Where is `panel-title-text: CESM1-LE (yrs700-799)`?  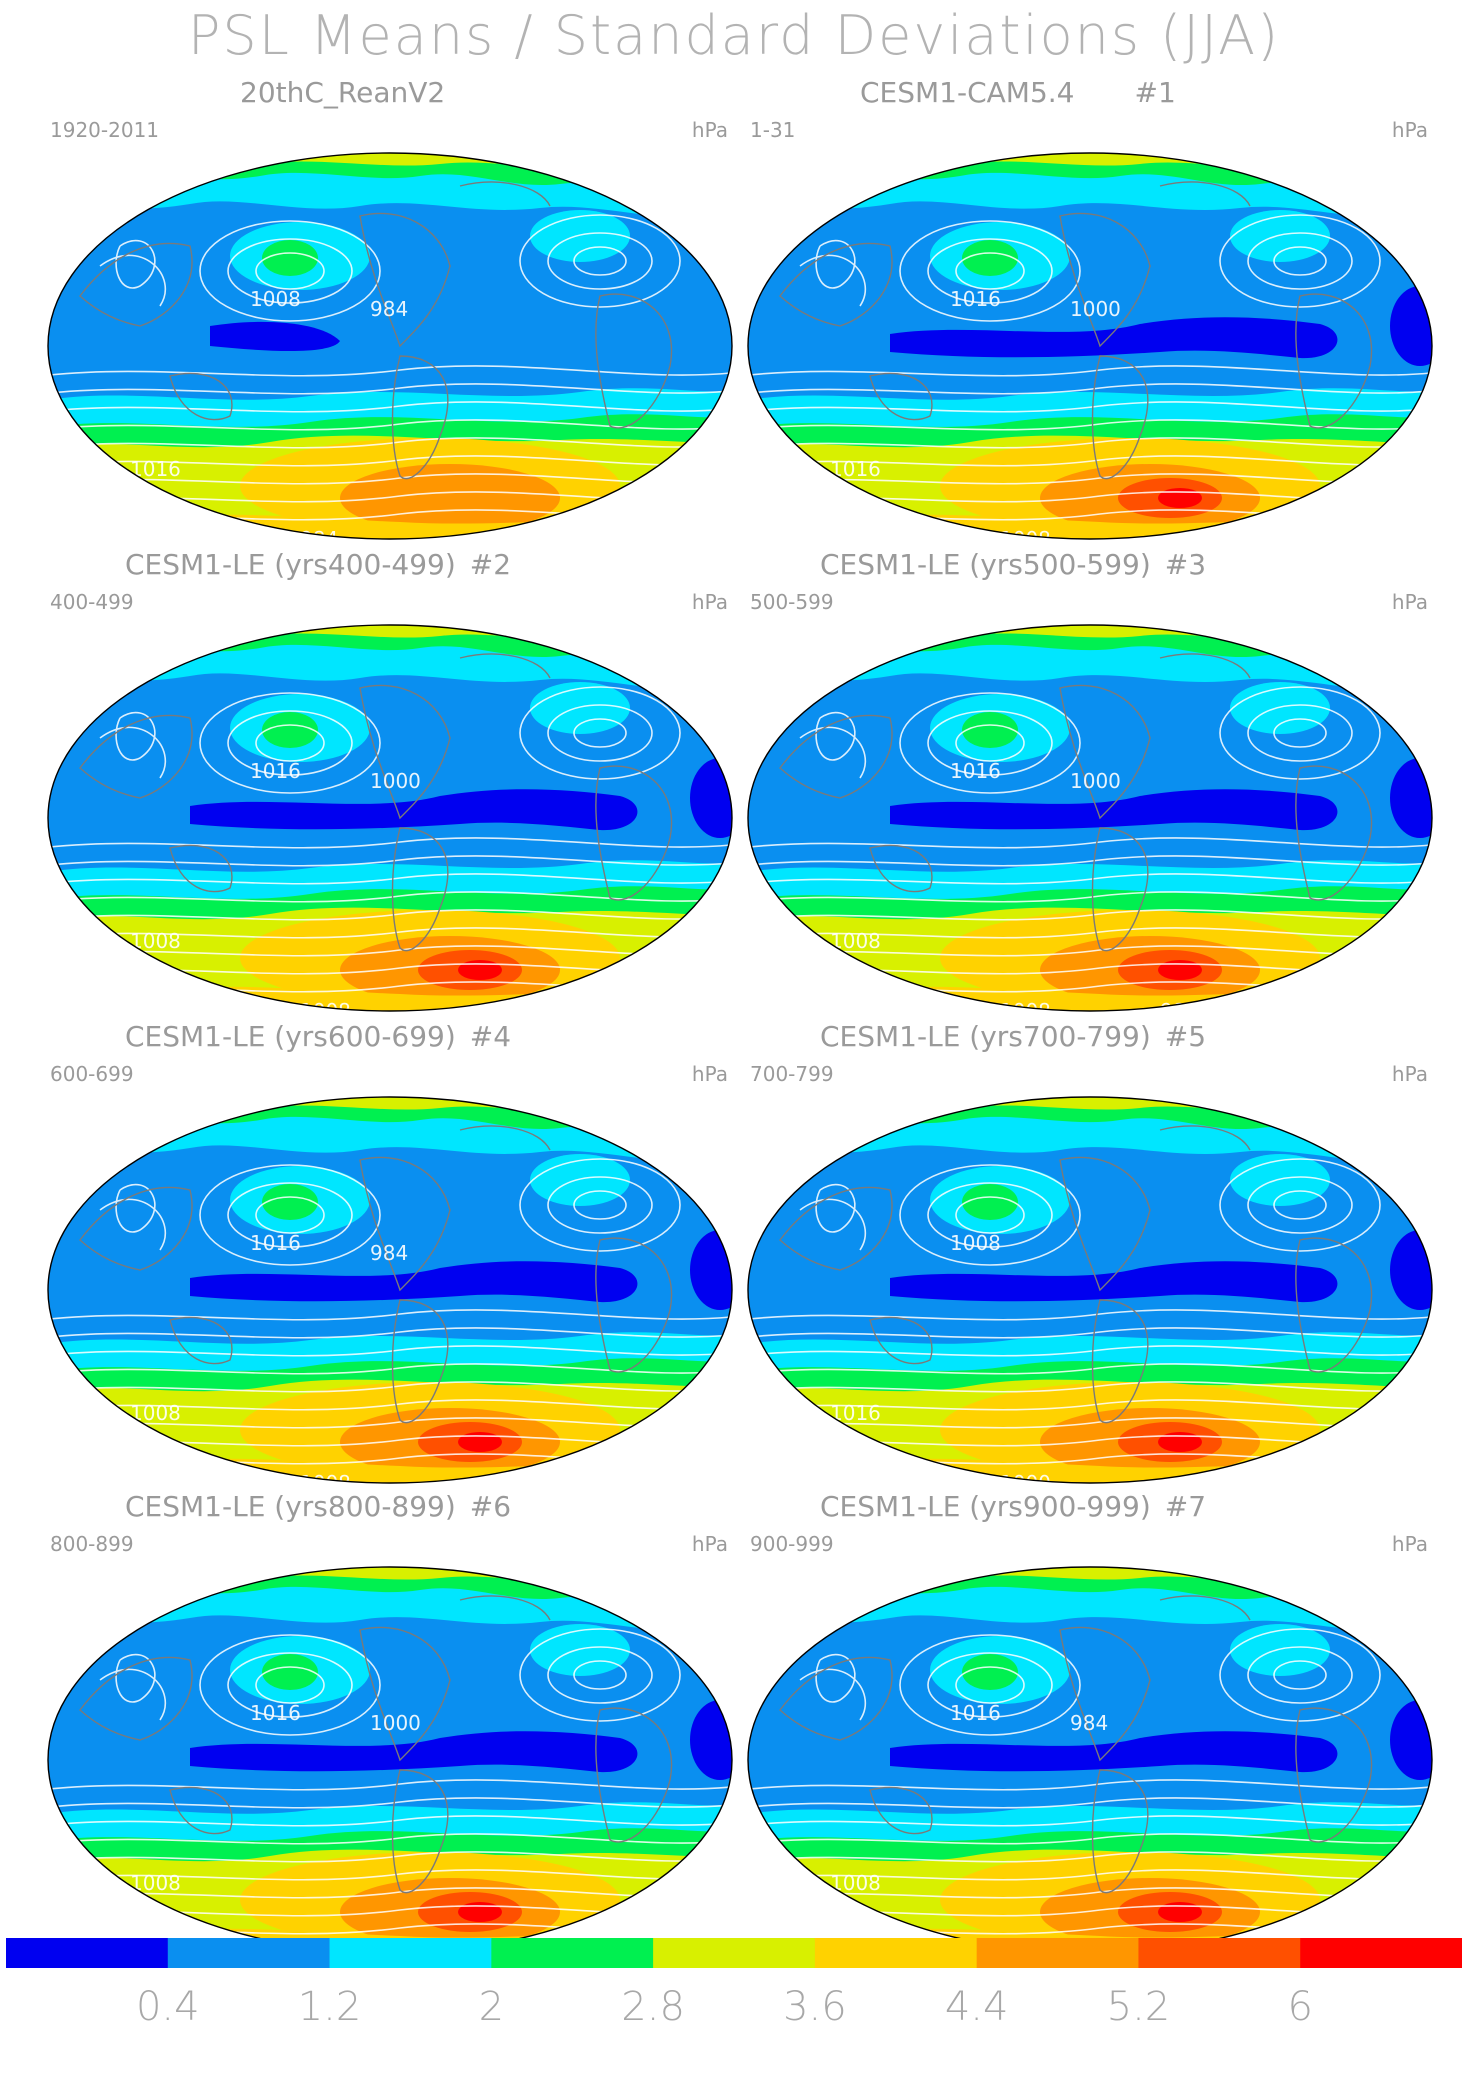
panel-title-text: CESM1-LE (yrs700-799) is located at coordinates (985, 1036).